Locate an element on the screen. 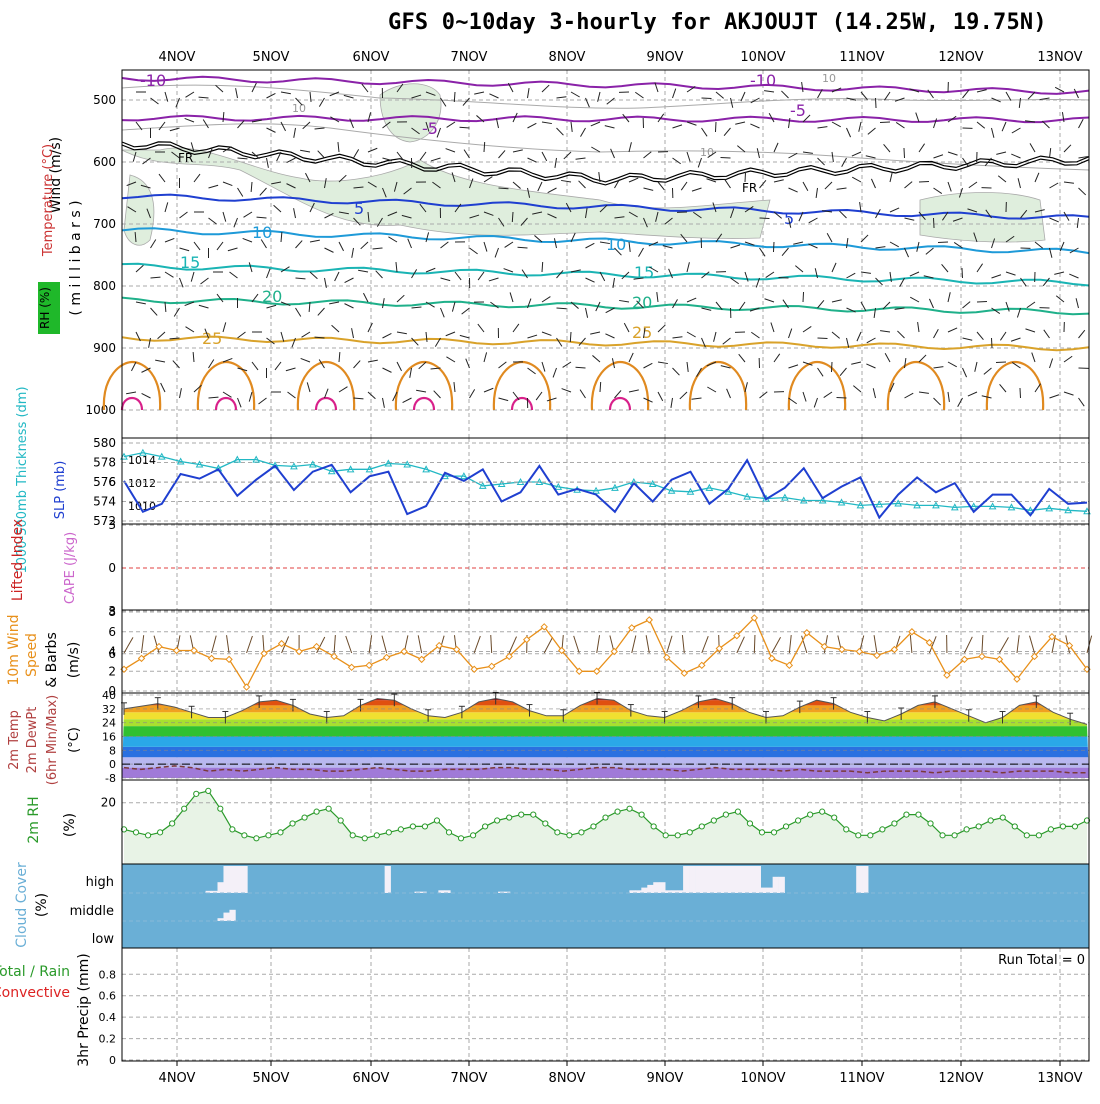 This screenshot has width=1100, height=1104. cloud-level-label: high is located at coordinates (100, 882).